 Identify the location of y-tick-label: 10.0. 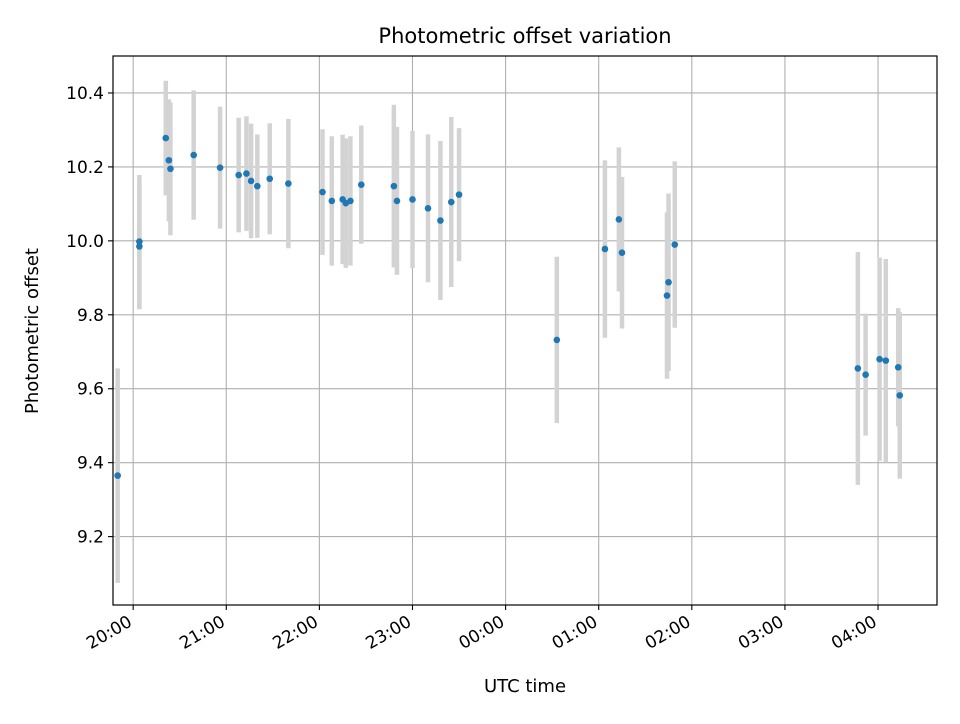
(85, 242).